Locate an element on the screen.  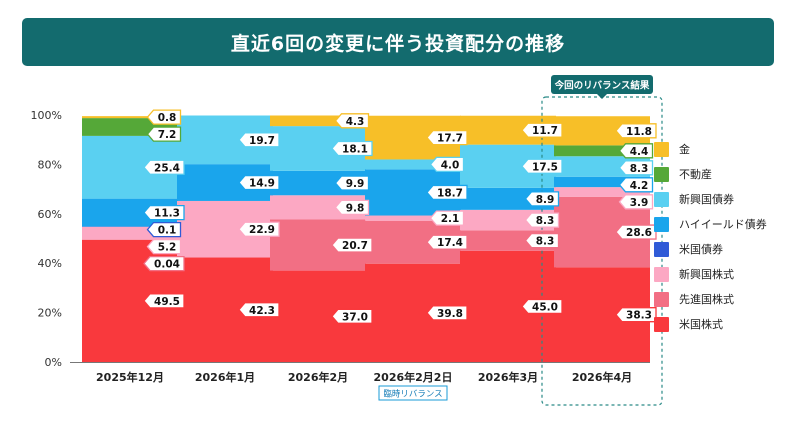
data-label: 5.2 is located at coordinates (167, 248).